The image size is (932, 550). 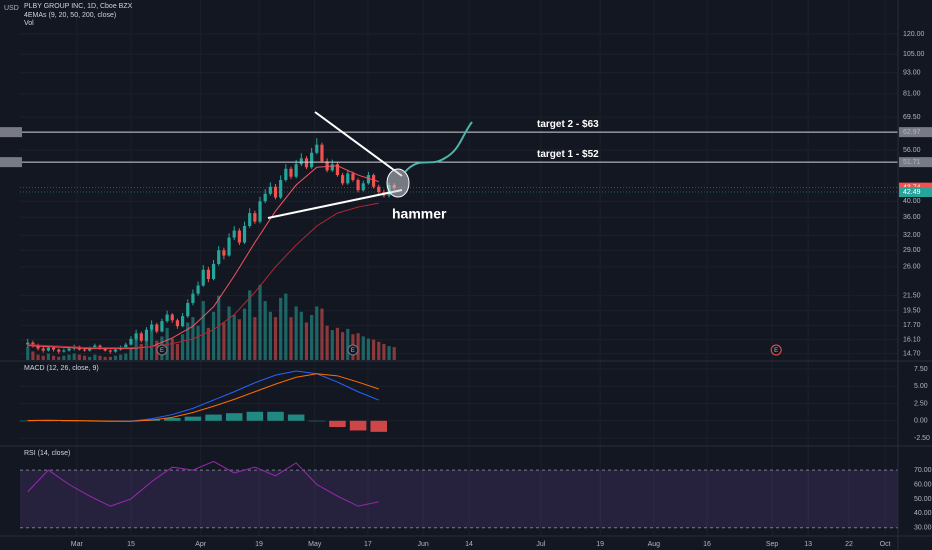 I want to click on y-tick-label: 36.00, so click(x=912, y=217).